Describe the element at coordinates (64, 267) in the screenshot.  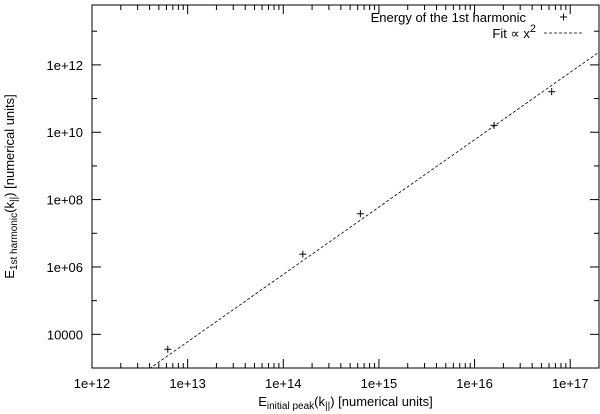
I see `y-tick-label: 1e+06` at that location.